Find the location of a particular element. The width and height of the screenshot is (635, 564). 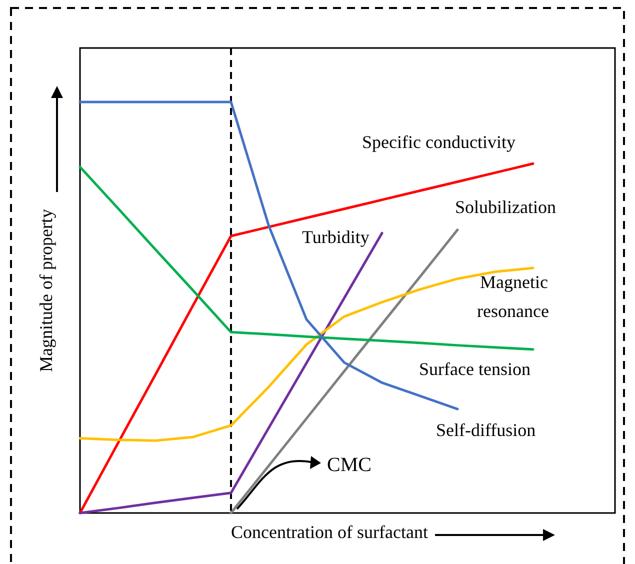

series-label: Surface tension is located at coordinates (474, 369).